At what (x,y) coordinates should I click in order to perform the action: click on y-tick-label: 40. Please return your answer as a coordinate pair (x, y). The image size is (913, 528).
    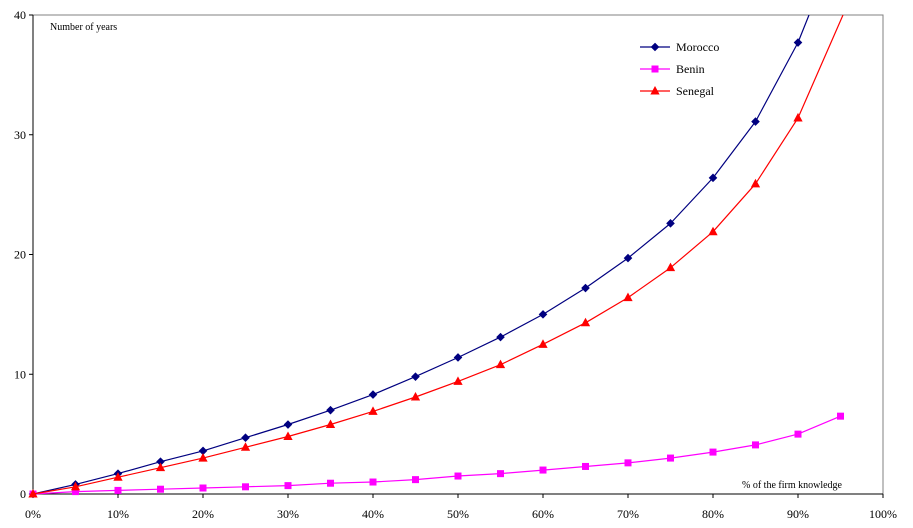
    Looking at the image, I should click on (20, 15).